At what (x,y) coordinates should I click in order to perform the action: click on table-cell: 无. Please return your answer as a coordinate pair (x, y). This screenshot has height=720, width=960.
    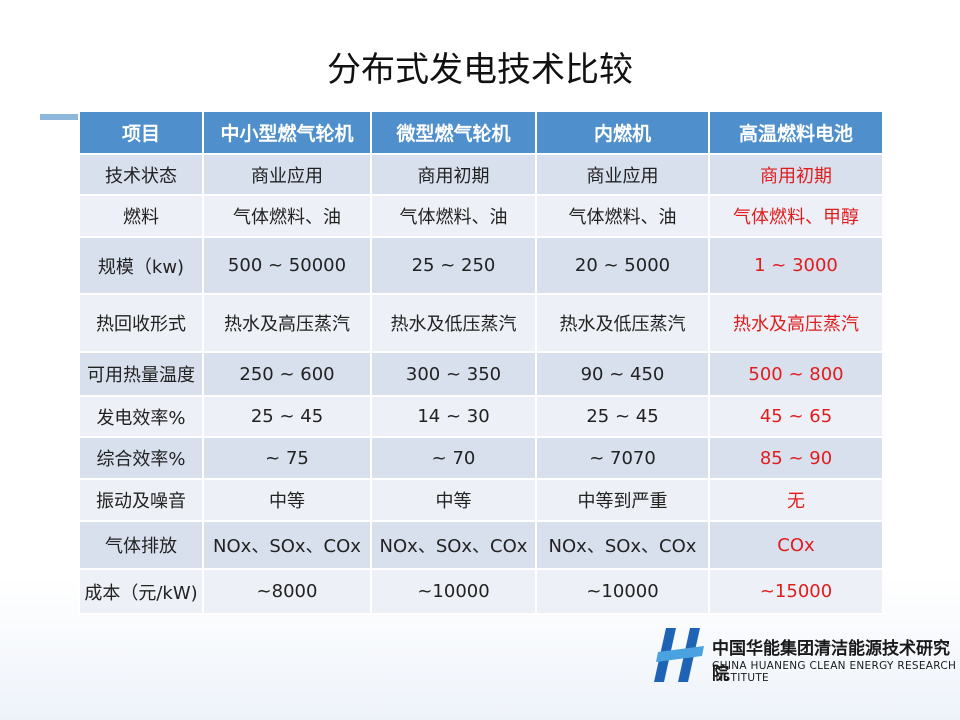
    Looking at the image, I should click on (796, 500).